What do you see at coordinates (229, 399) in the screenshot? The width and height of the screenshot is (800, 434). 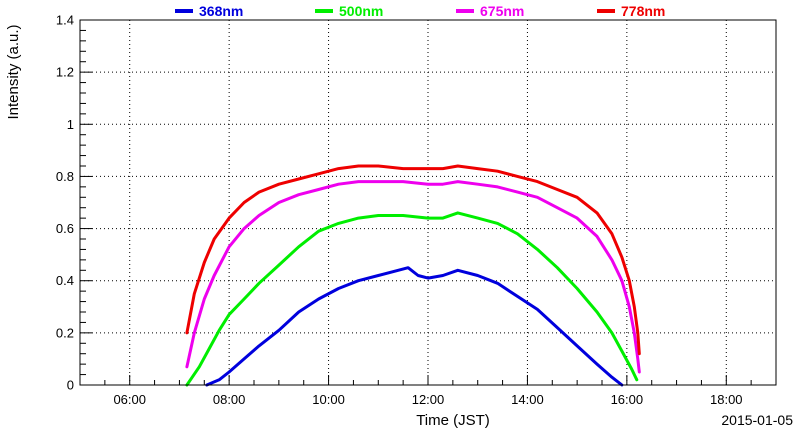 I see `x-tick-label: 08:00` at bounding box center [229, 399].